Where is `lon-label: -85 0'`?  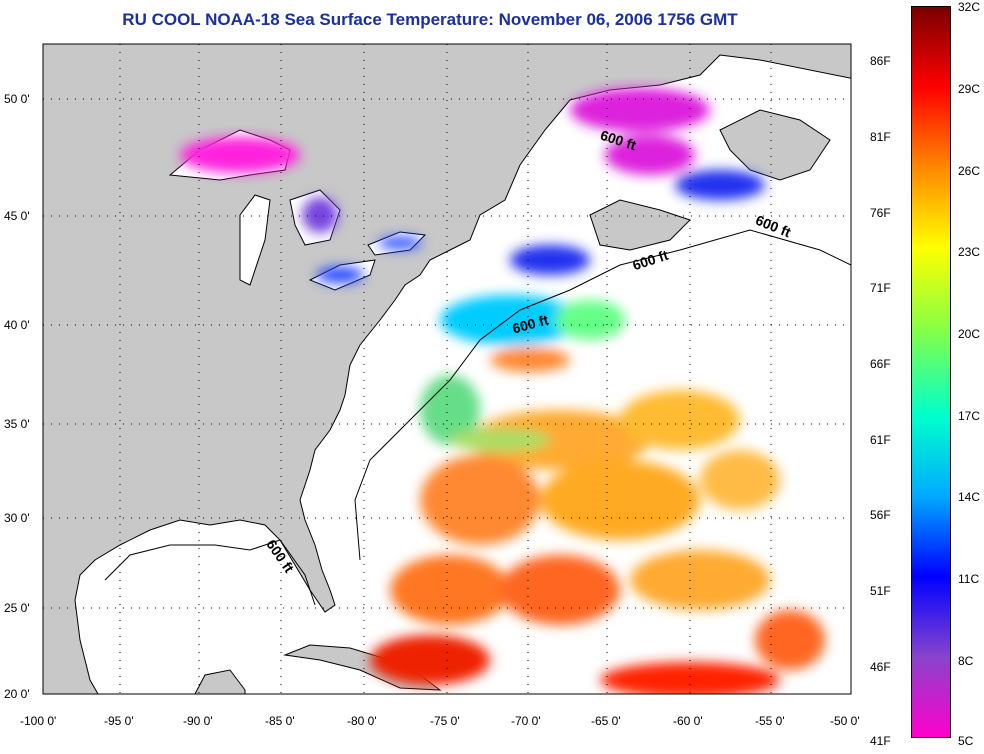
lon-label: -85 0' is located at coordinates (280, 721).